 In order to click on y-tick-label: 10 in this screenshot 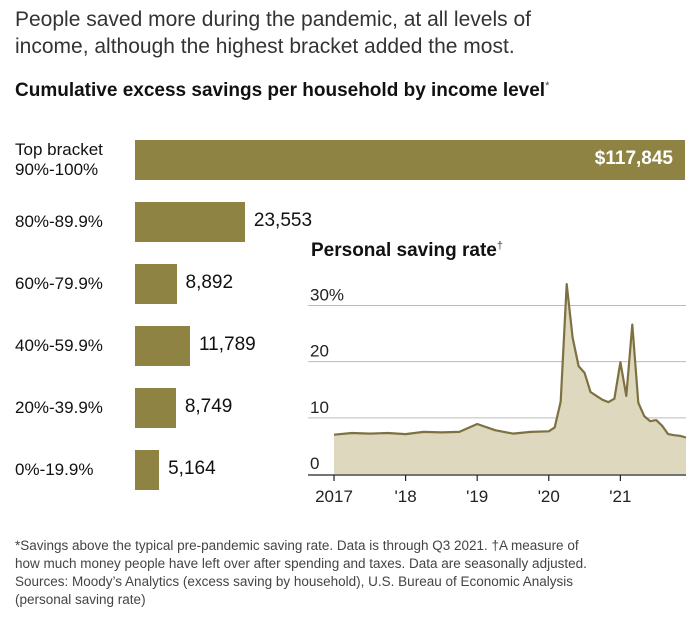, I will do `click(319, 407)`.